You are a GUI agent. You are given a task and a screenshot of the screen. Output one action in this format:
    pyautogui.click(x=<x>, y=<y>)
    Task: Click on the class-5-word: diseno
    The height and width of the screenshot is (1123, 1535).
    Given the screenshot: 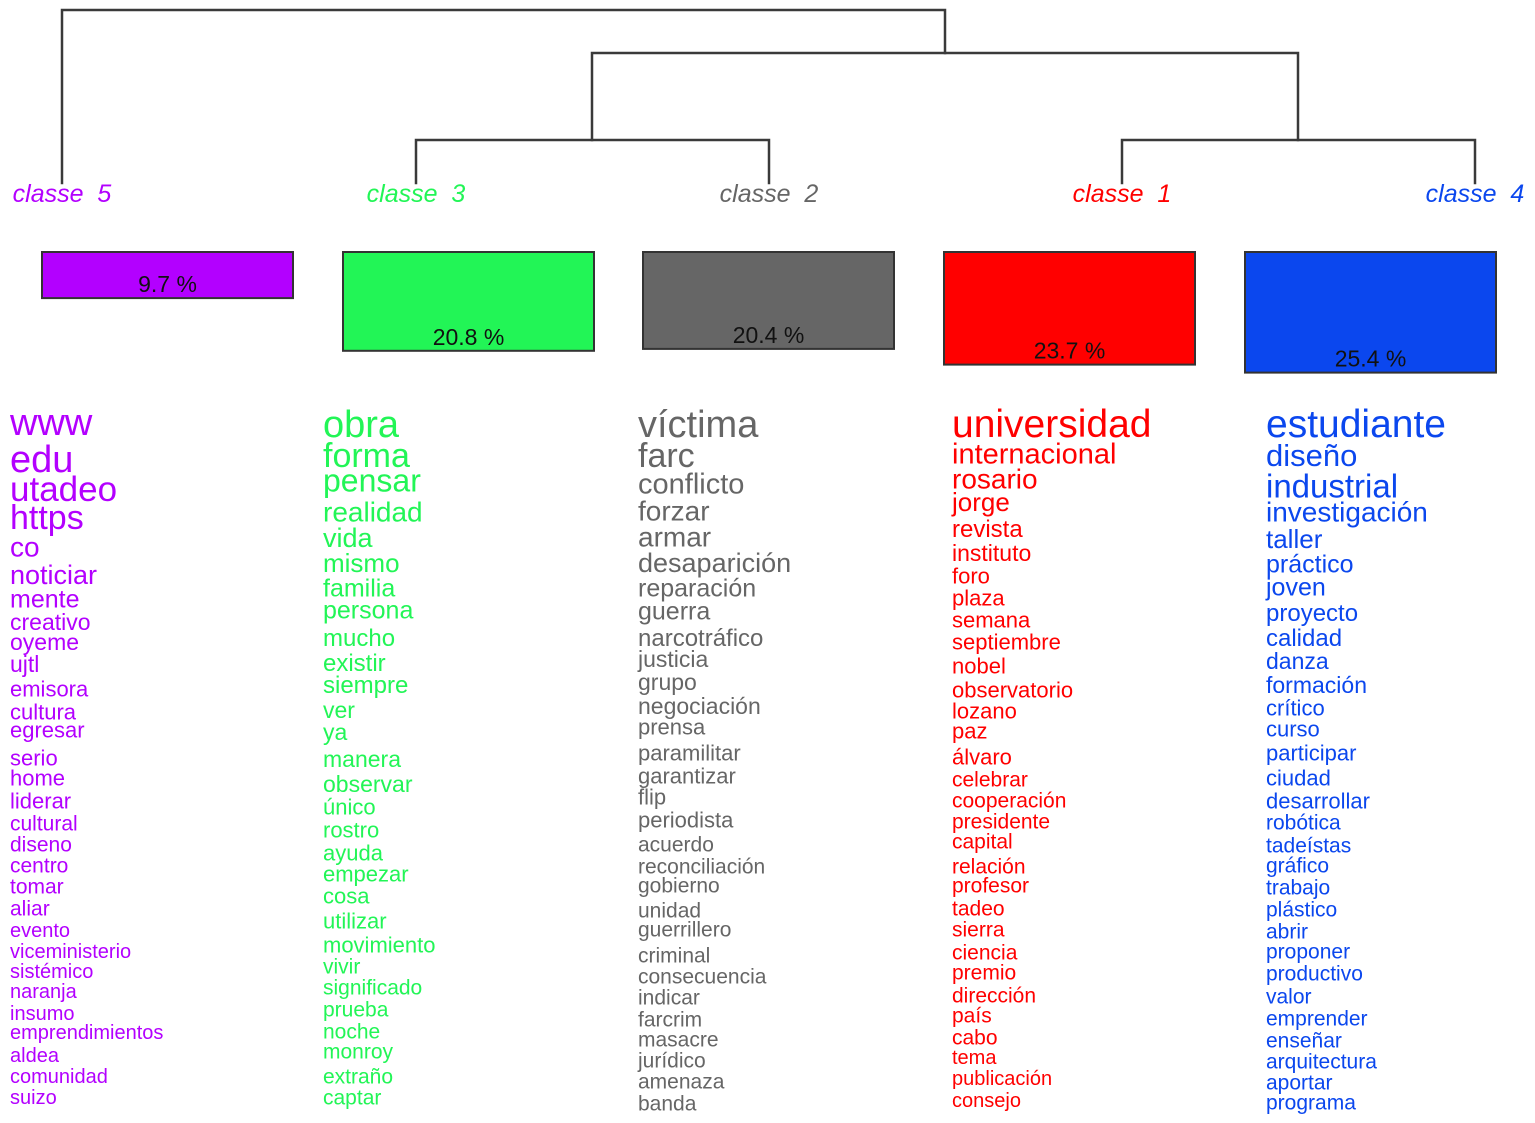 What is the action you would take?
    pyautogui.click(x=41, y=845)
    